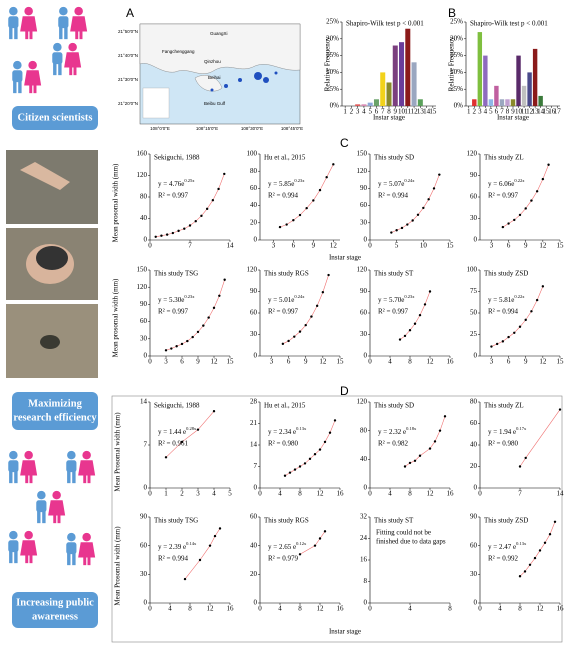  I want to click on x-tick-label: 5, so click(397, 246).